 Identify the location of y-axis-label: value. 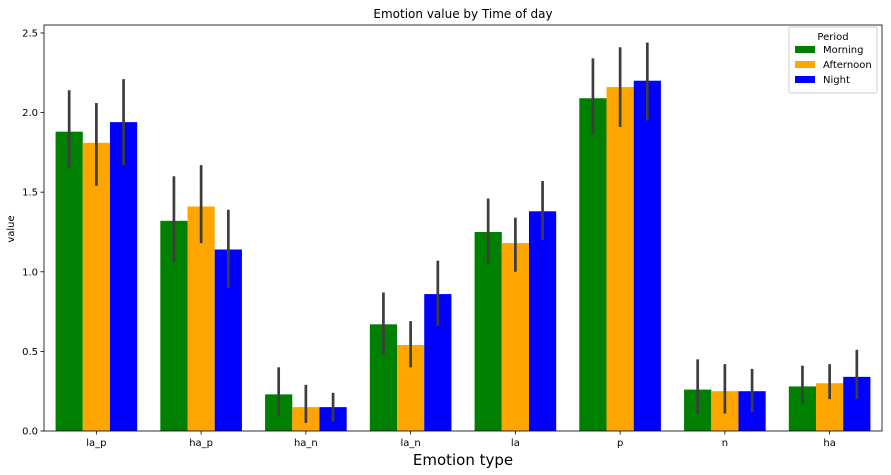
(11, 228).